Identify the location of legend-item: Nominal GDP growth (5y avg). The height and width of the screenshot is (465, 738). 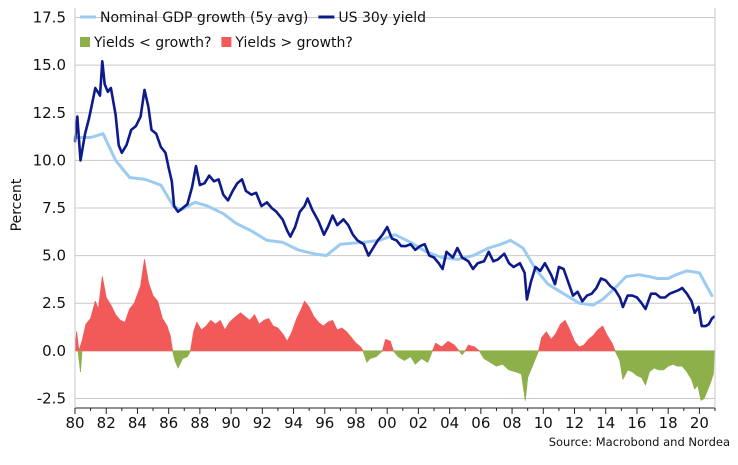
(194, 18).